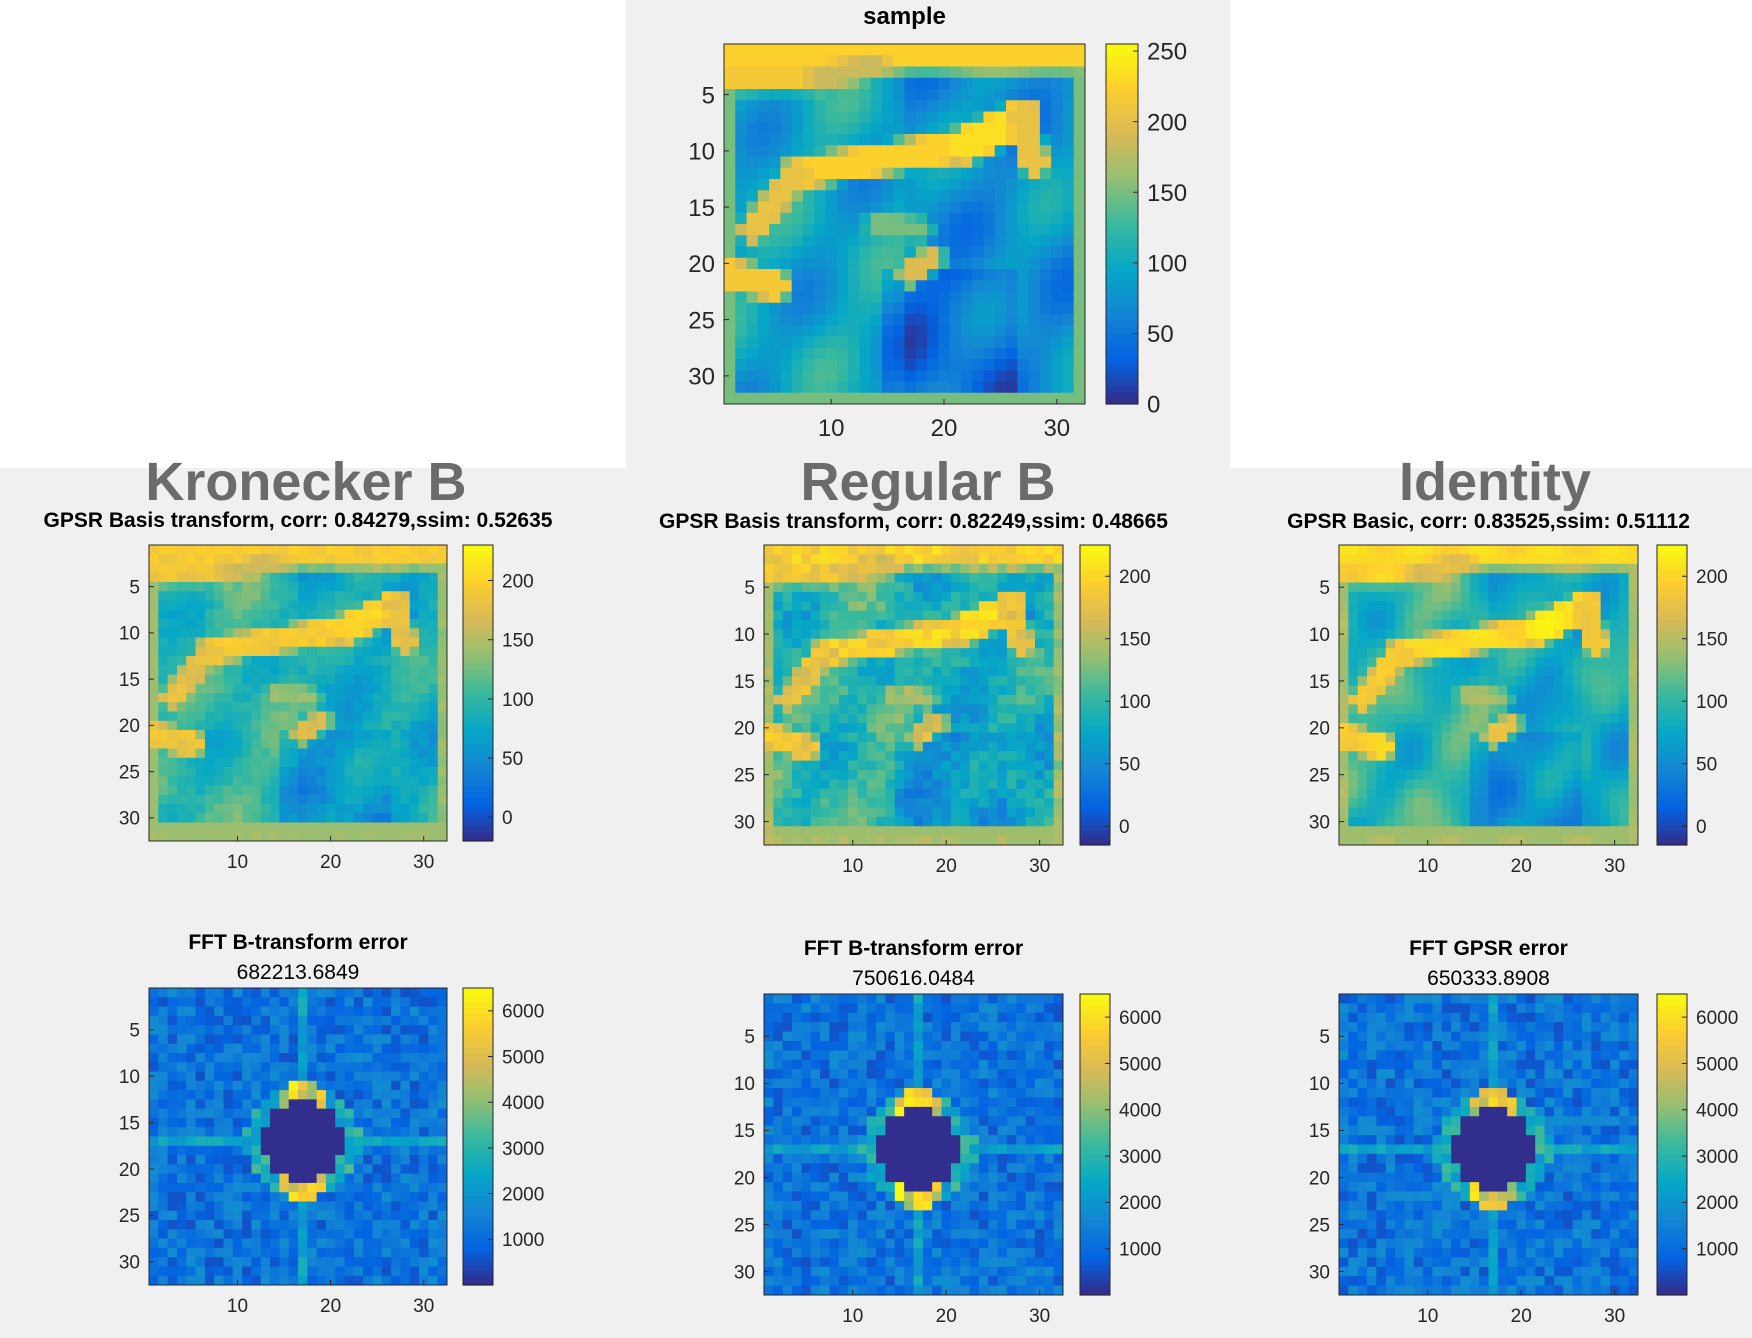  What do you see at coordinates (134, 587) in the screenshot?
I see `y-tick-label: 5` at bounding box center [134, 587].